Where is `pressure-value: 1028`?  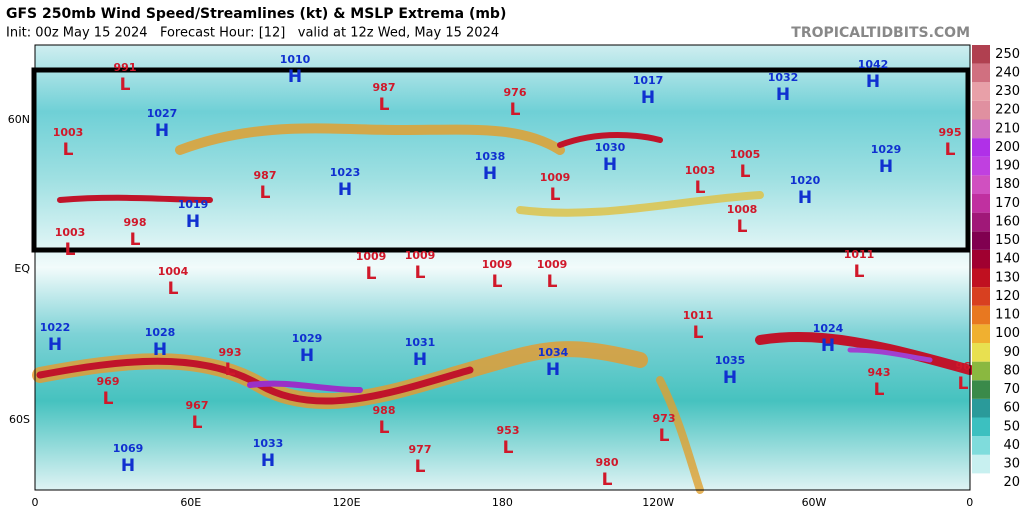 pressure-value: 1028 is located at coordinates (160, 332).